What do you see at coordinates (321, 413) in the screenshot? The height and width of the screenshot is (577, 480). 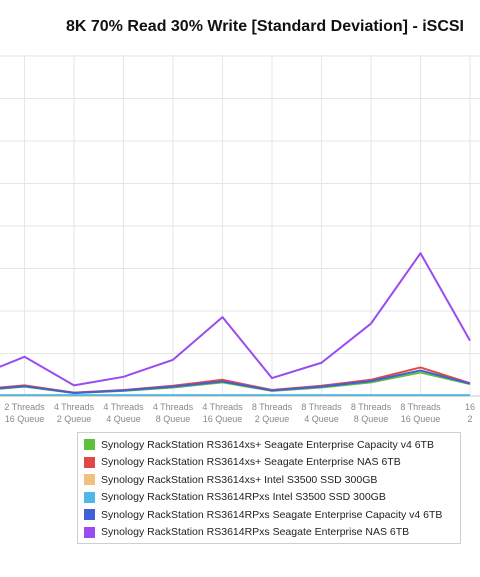 I see `x-tick-label: 8 Threads 4 Queue` at bounding box center [321, 413].